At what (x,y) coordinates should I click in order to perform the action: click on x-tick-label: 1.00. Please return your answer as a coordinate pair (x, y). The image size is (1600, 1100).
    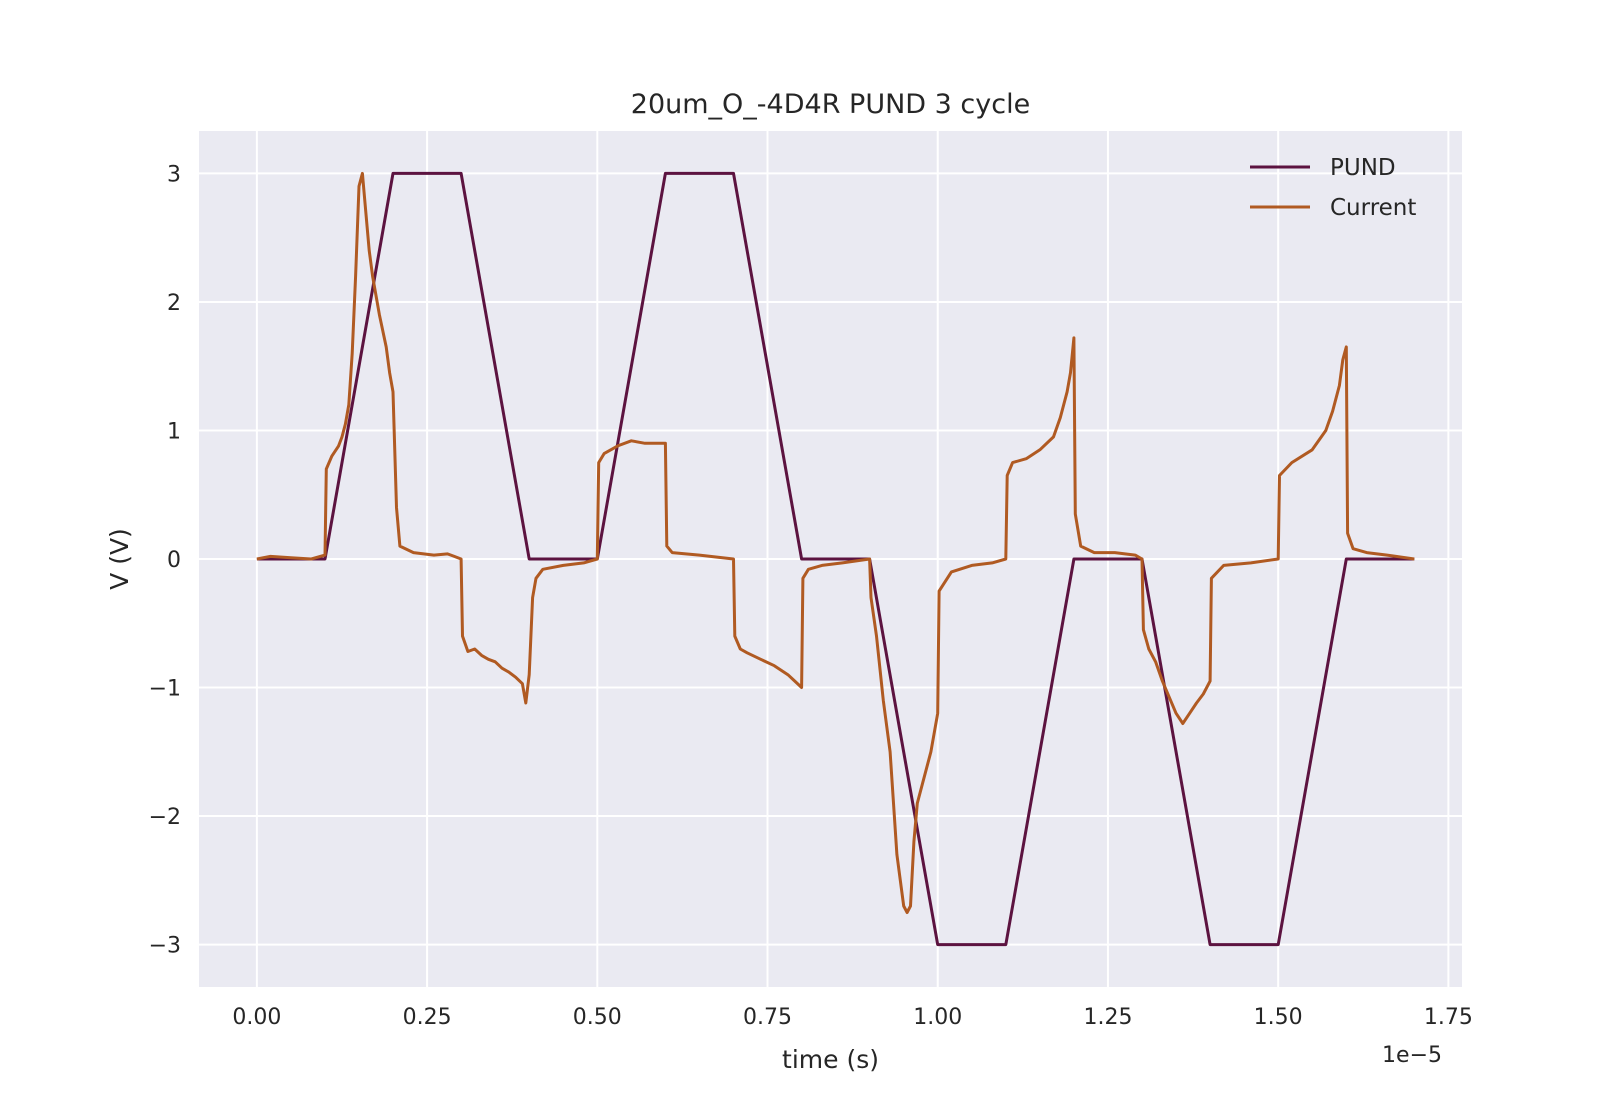
    Looking at the image, I should click on (937, 1017).